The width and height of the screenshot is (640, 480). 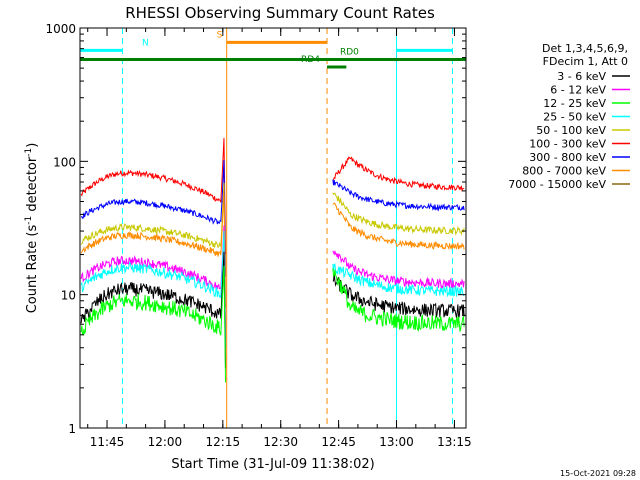 What do you see at coordinates (349, 53) in the screenshot?
I see `flag-label: RD0` at bounding box center [349, 53].